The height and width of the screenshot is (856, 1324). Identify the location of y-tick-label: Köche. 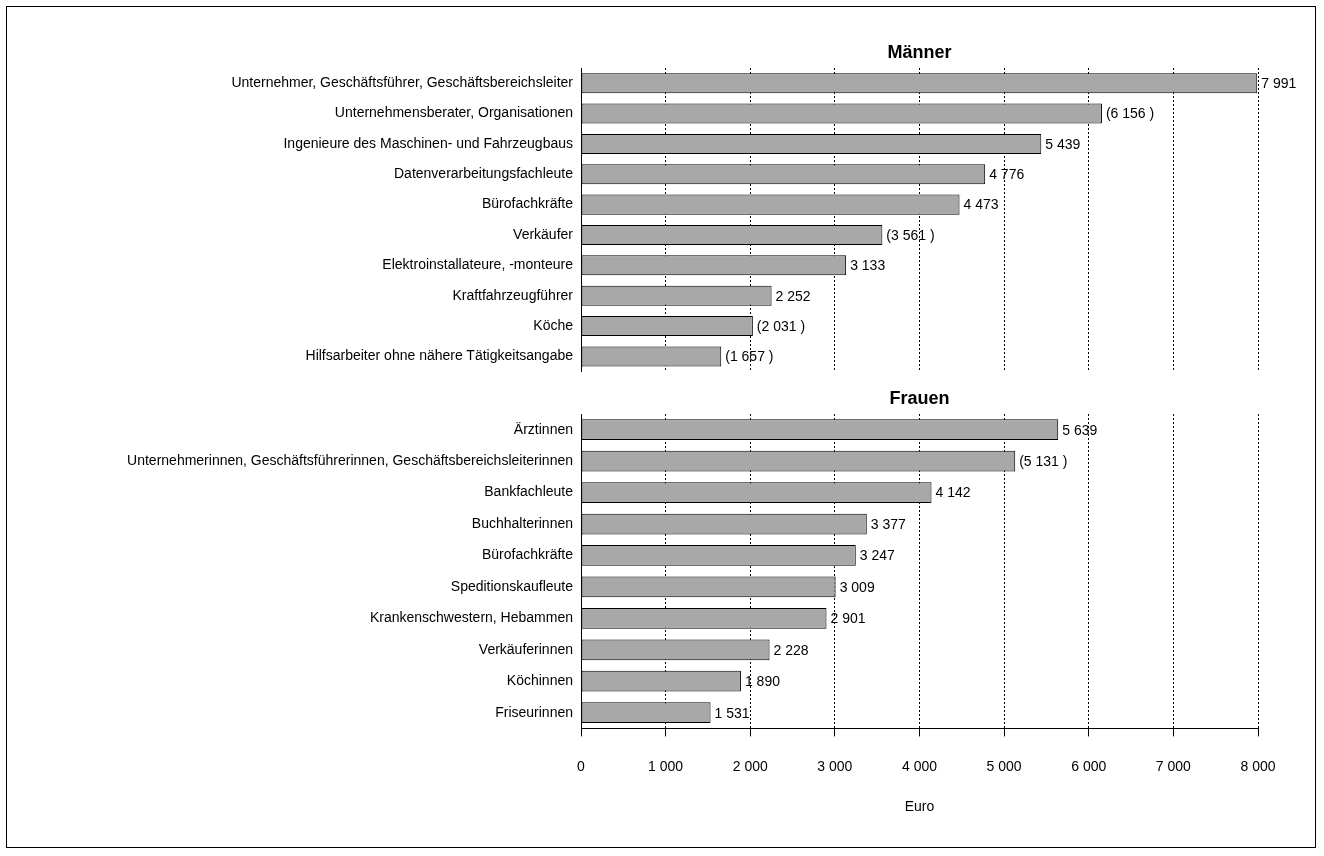
(553, 324).